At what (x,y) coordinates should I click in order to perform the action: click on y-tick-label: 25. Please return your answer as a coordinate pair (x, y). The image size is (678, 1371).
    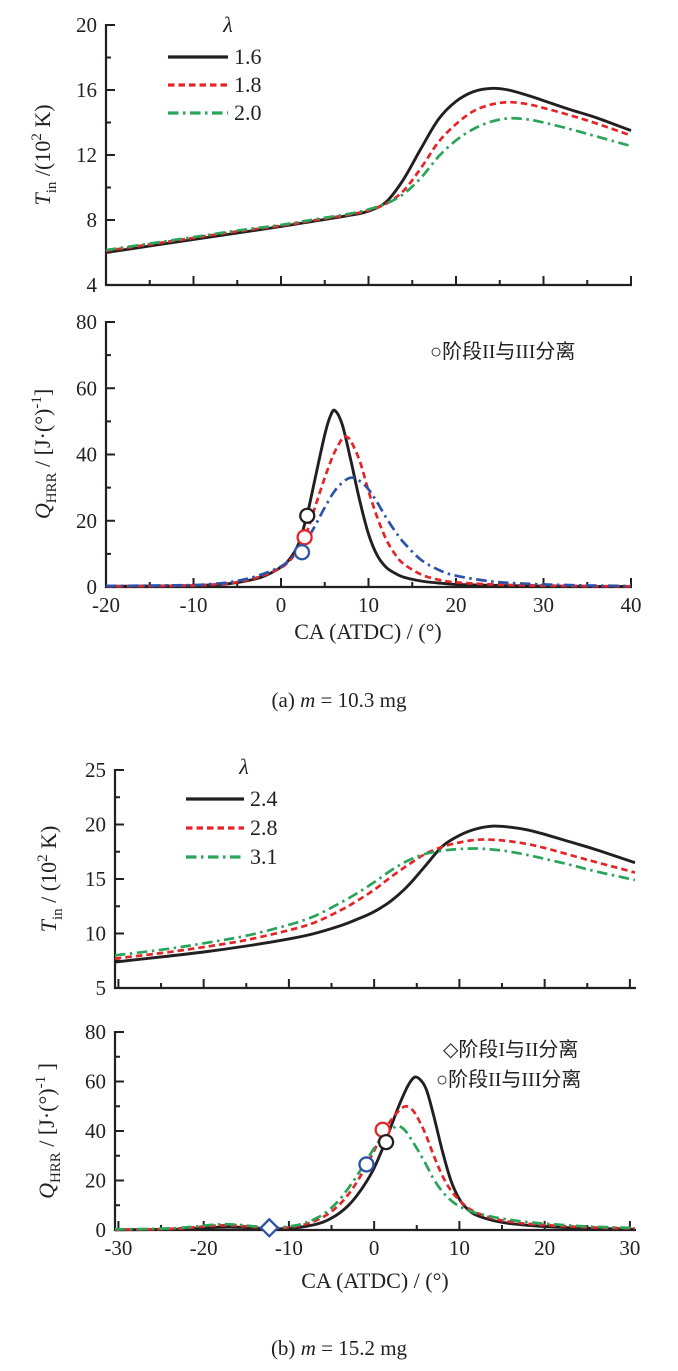
    Looking at the image, I should click on (95, 770).